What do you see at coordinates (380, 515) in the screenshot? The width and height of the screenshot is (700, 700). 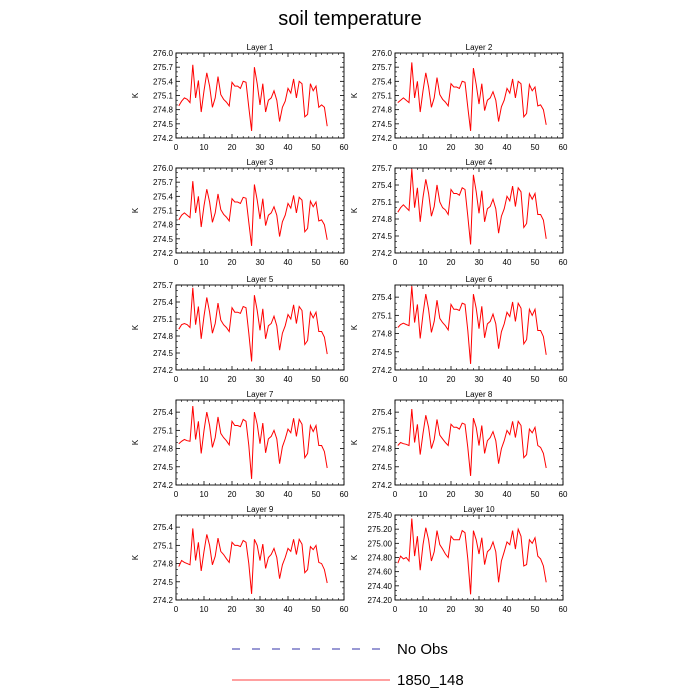 I see `y-tick-label: 275.40` at bounding box center [380, 515].